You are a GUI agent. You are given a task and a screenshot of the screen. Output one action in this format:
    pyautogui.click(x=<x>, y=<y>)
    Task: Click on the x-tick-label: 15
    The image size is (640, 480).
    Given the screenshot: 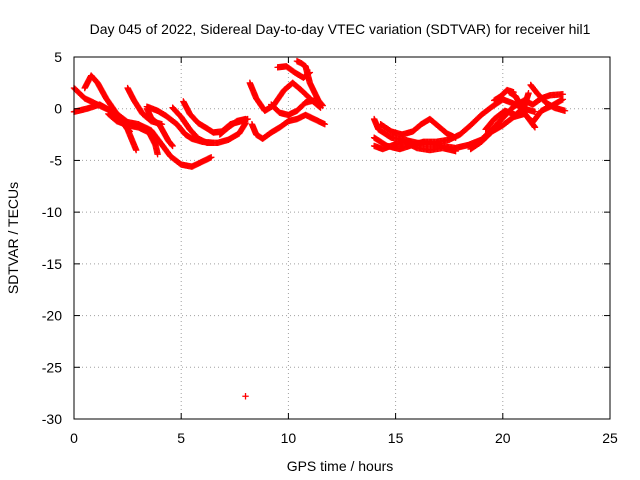 What is the action you would take?
    pyautogui.click(x=396, y=438)
    